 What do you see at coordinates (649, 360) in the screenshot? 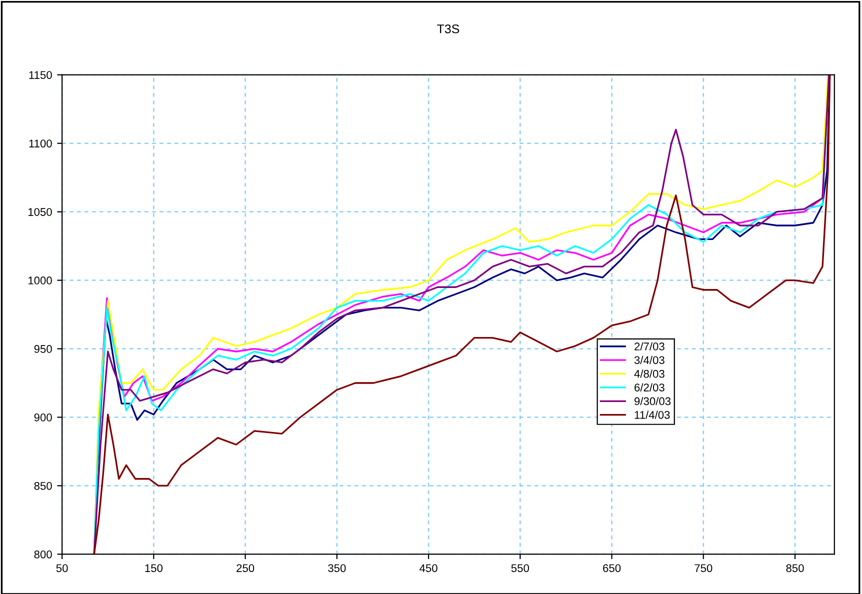
I see `legend-label: 3/4/03` at bounding box center [649, 360].